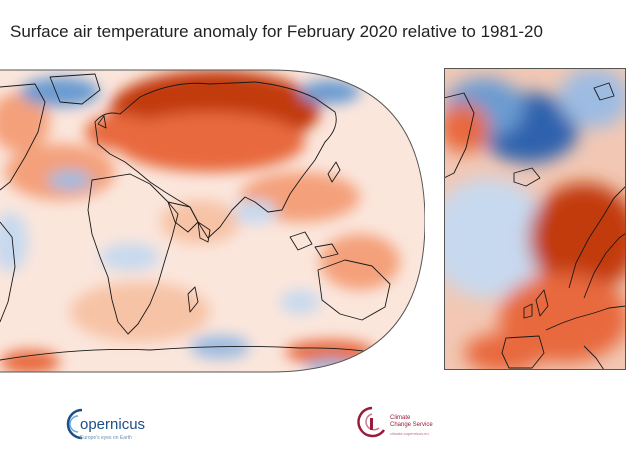 Image resolution: width=630 pixels, height=461 pixels. I want to click on c3s-line2: Change Service, so click(411, 425).